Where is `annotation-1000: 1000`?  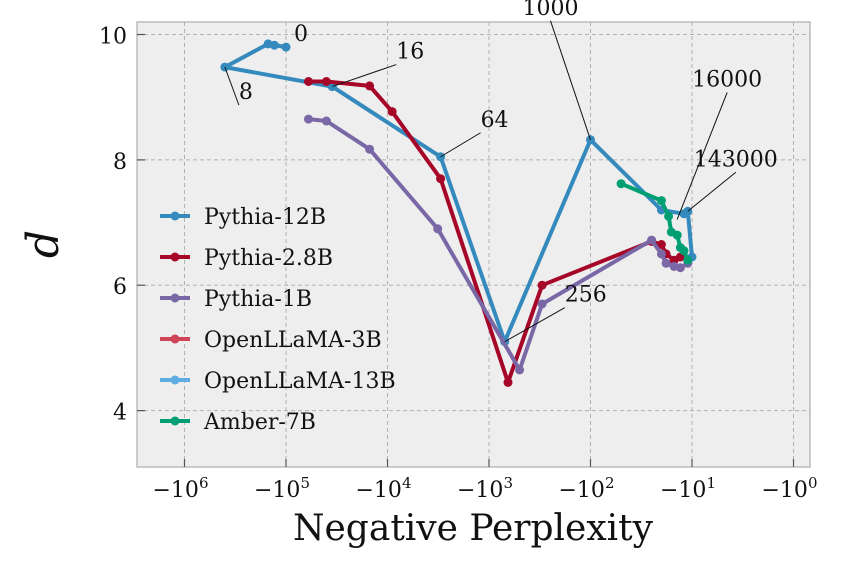
annotation-1000: 1000 is located at coordinates (557, 70).